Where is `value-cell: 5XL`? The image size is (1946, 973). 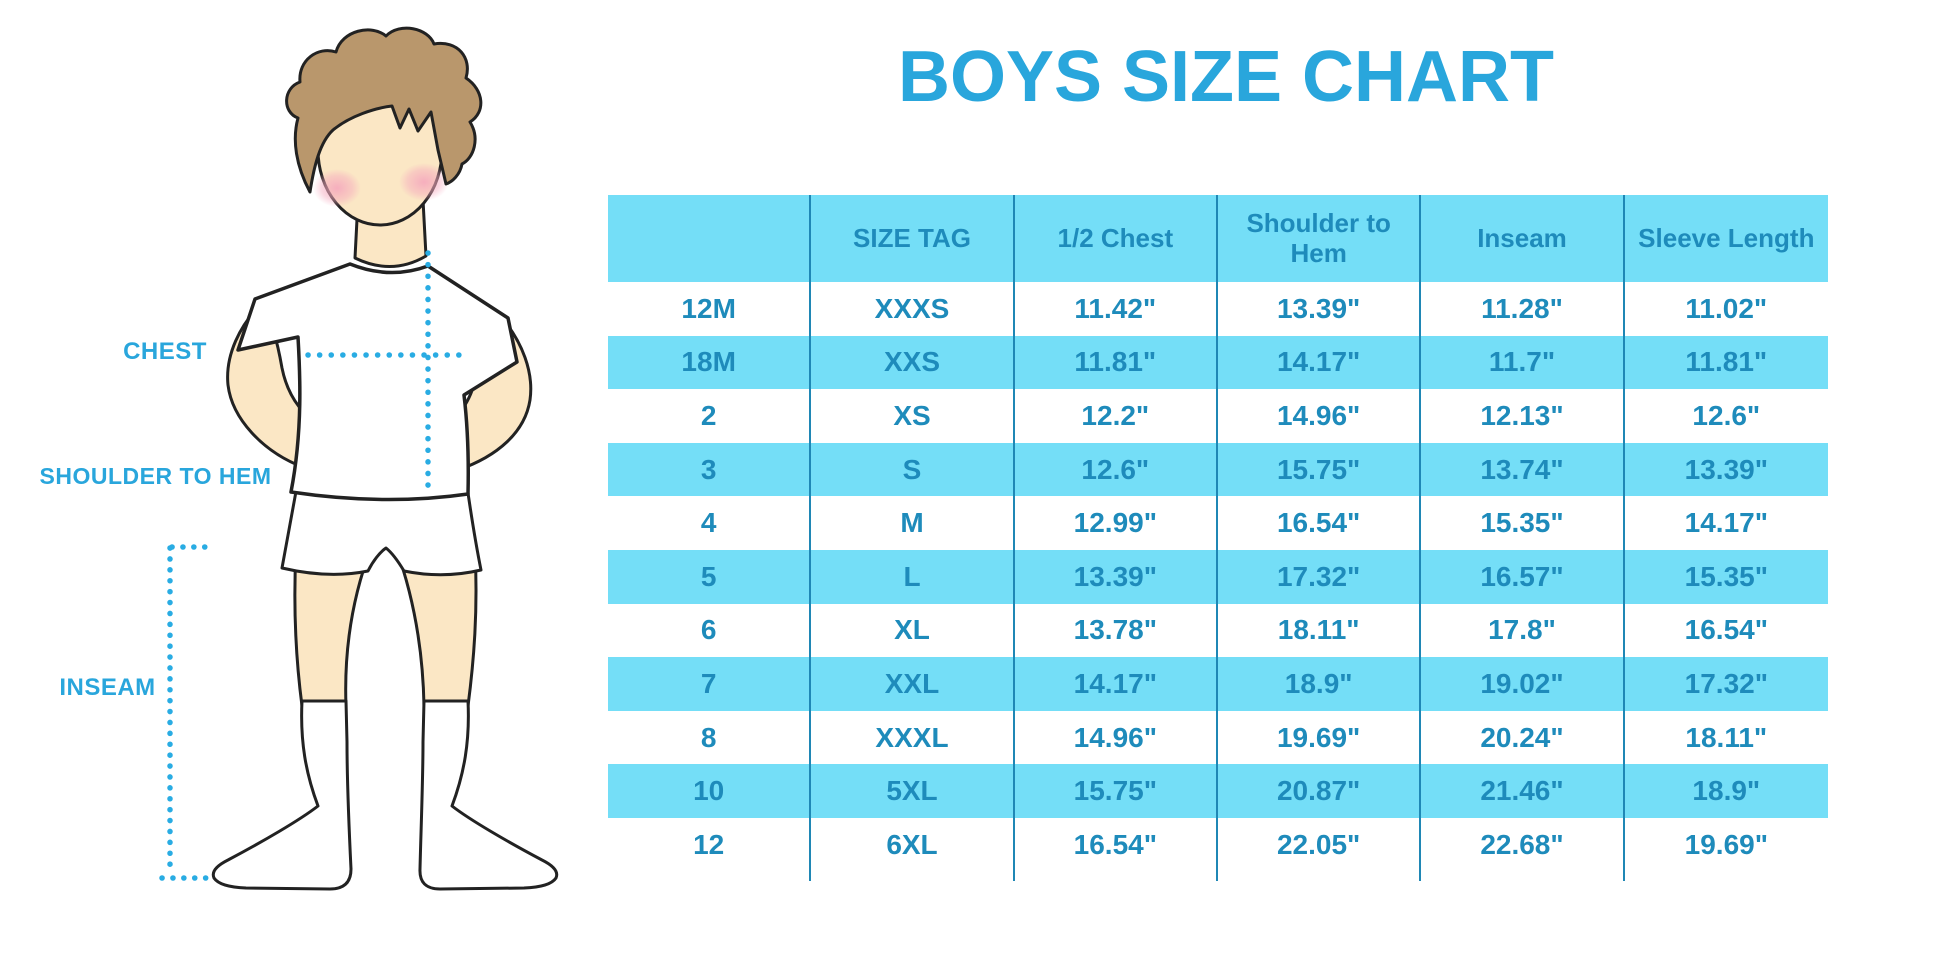
value-cell: 5XL is located at coordinates (913, 791).